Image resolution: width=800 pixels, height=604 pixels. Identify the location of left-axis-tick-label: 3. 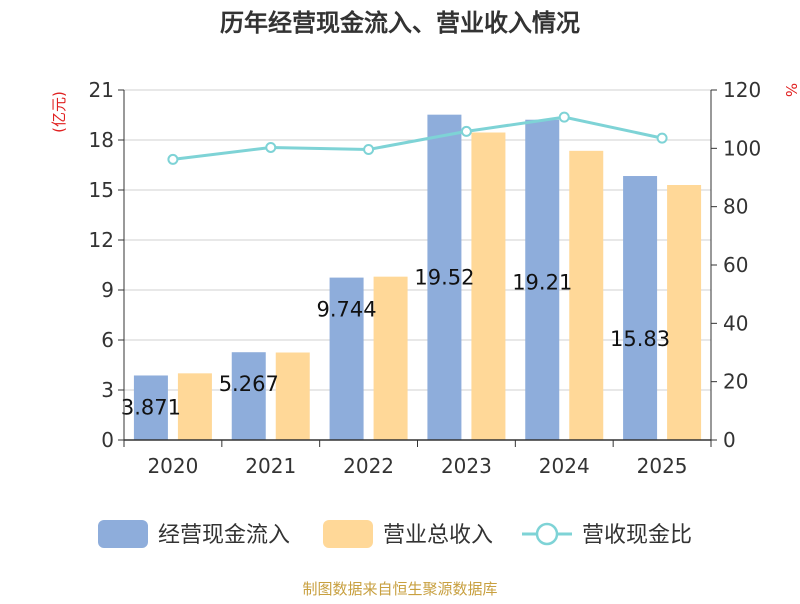
(107, 390).